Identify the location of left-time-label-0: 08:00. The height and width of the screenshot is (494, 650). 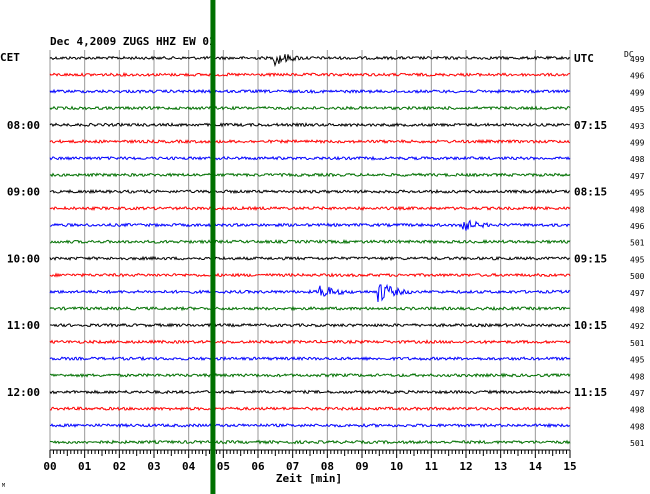
(23, 125).